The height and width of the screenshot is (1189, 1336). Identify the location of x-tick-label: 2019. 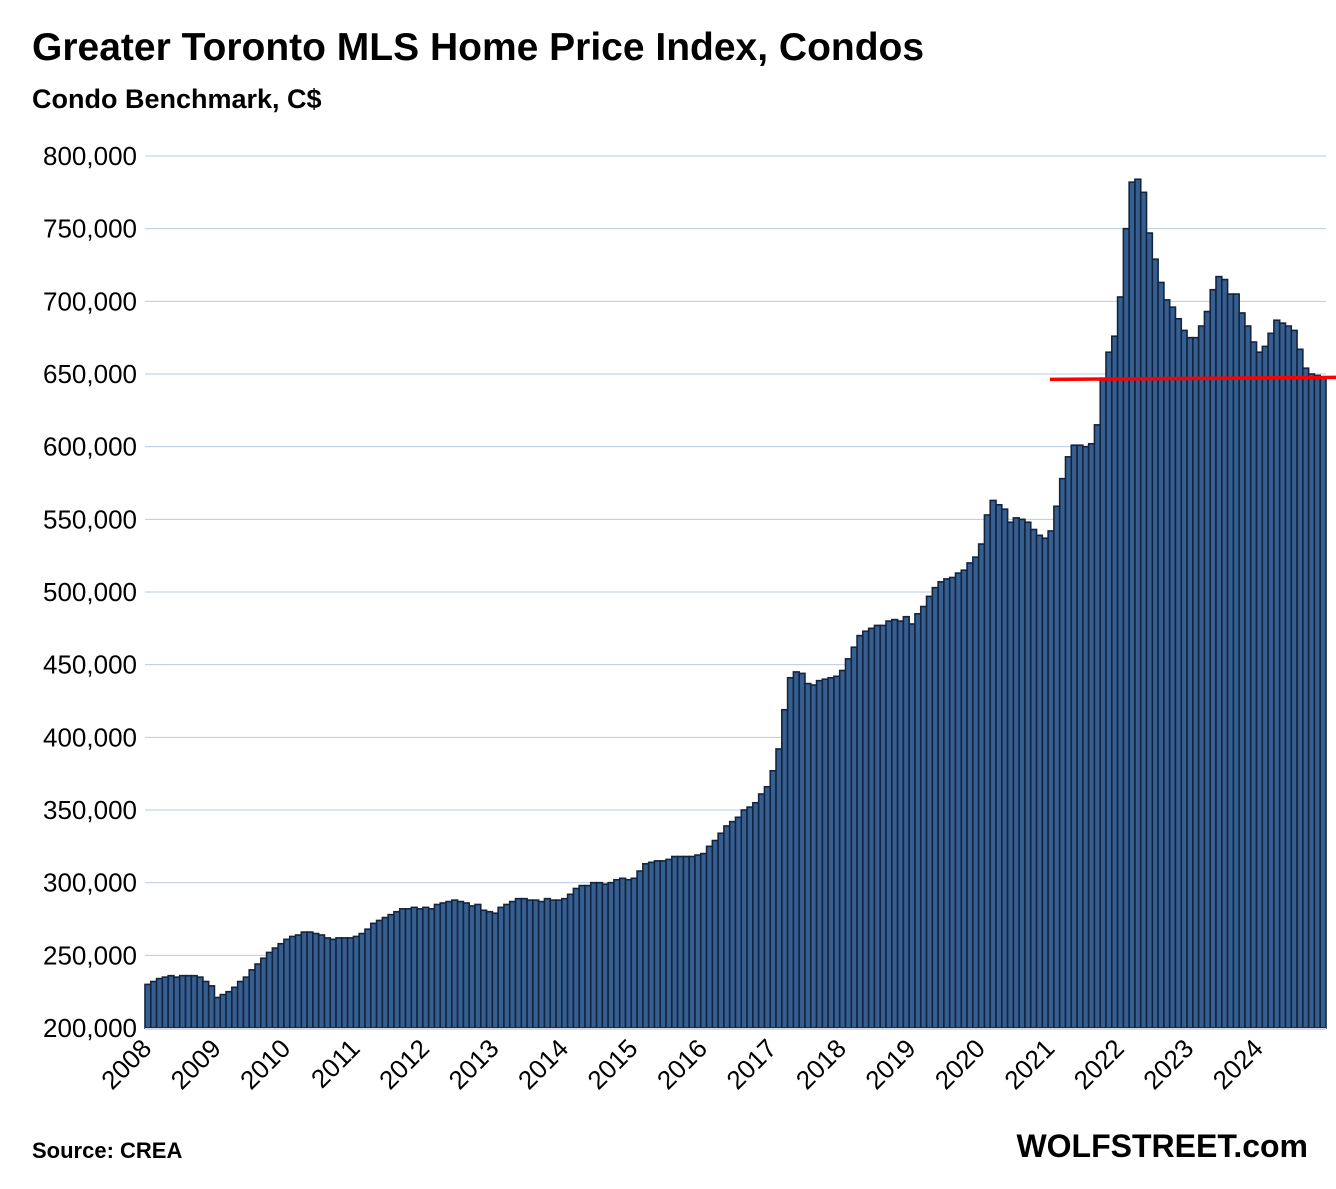
(890, 1064).